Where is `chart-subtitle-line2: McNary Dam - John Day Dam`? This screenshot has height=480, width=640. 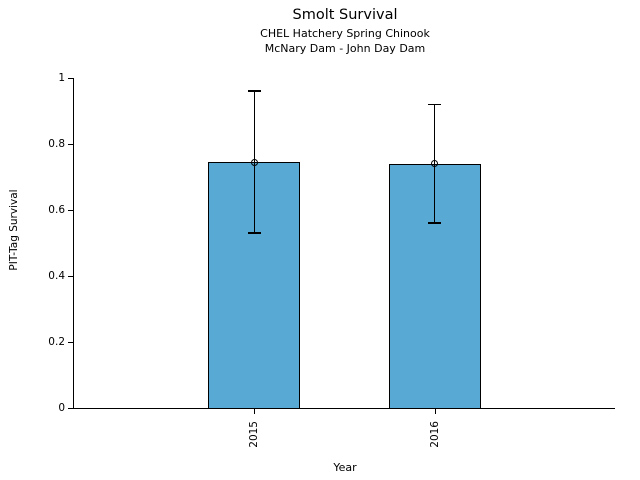 chart-subtitle-line2: McNary Dam - John Day Dam is located at coordinates (345, 48).